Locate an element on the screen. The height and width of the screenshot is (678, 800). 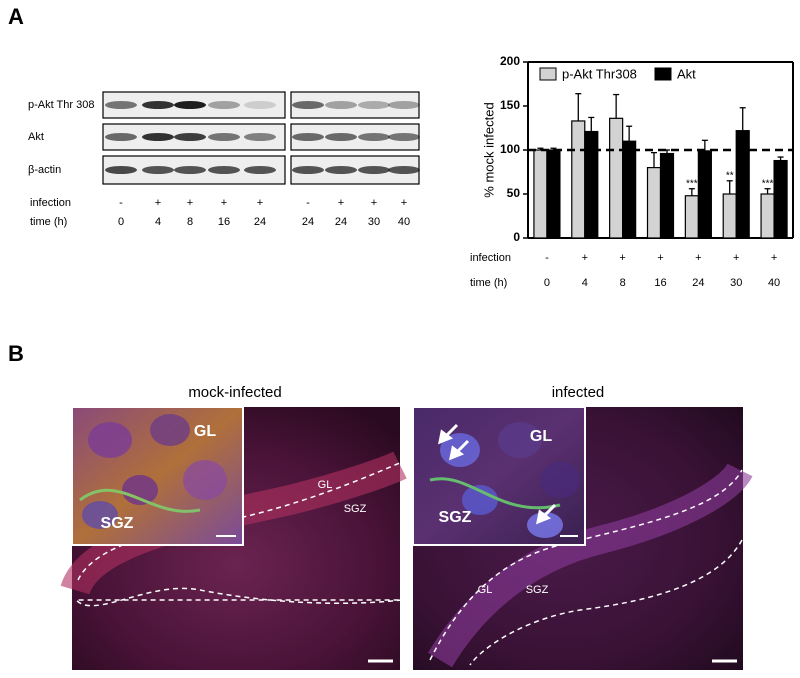
x-tick-label: 16 is located at coordinates (660, 283).